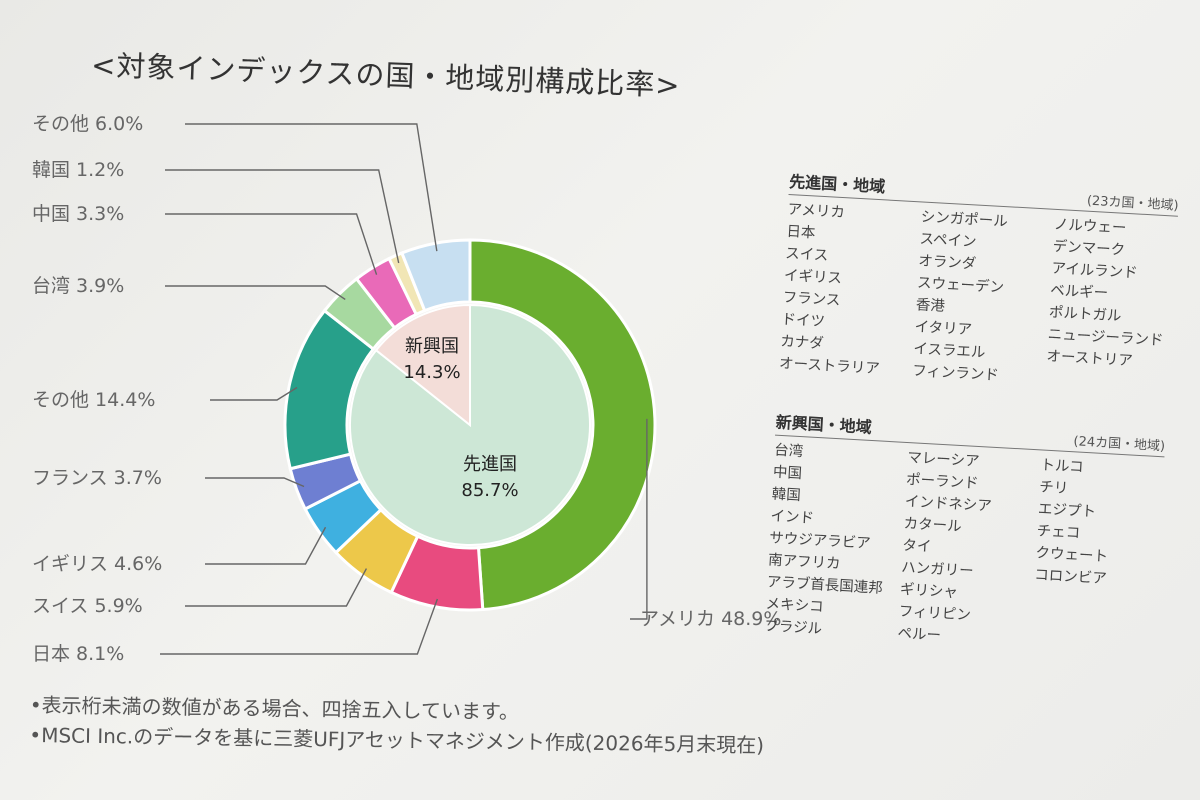 The height and width of the screenshot is (800, 1200). I want to click on slice-label-2: スイス 5.9%, so click(87, 606).